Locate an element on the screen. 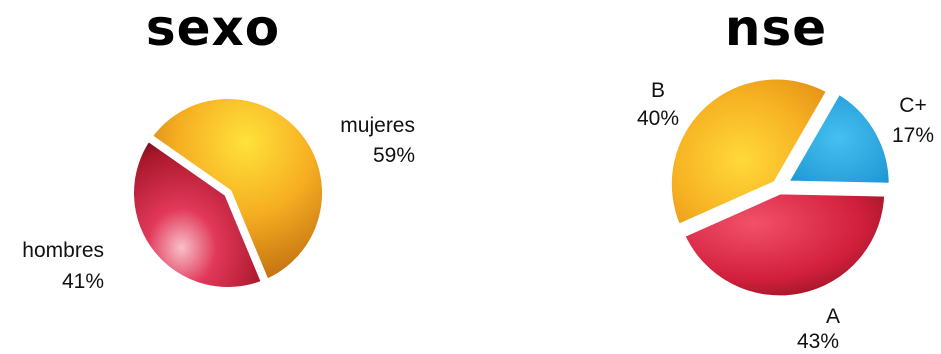  pie-slice-c-plus is located at coordinates (838, 138).